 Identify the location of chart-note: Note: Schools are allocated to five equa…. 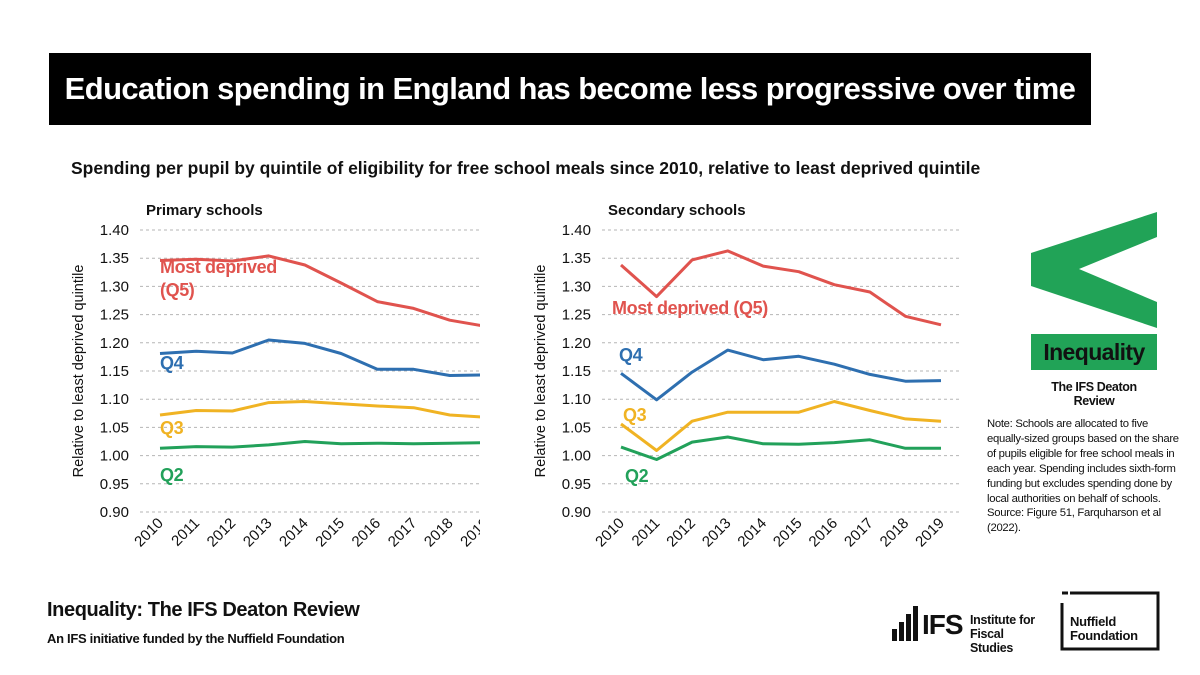
(1083, 476).